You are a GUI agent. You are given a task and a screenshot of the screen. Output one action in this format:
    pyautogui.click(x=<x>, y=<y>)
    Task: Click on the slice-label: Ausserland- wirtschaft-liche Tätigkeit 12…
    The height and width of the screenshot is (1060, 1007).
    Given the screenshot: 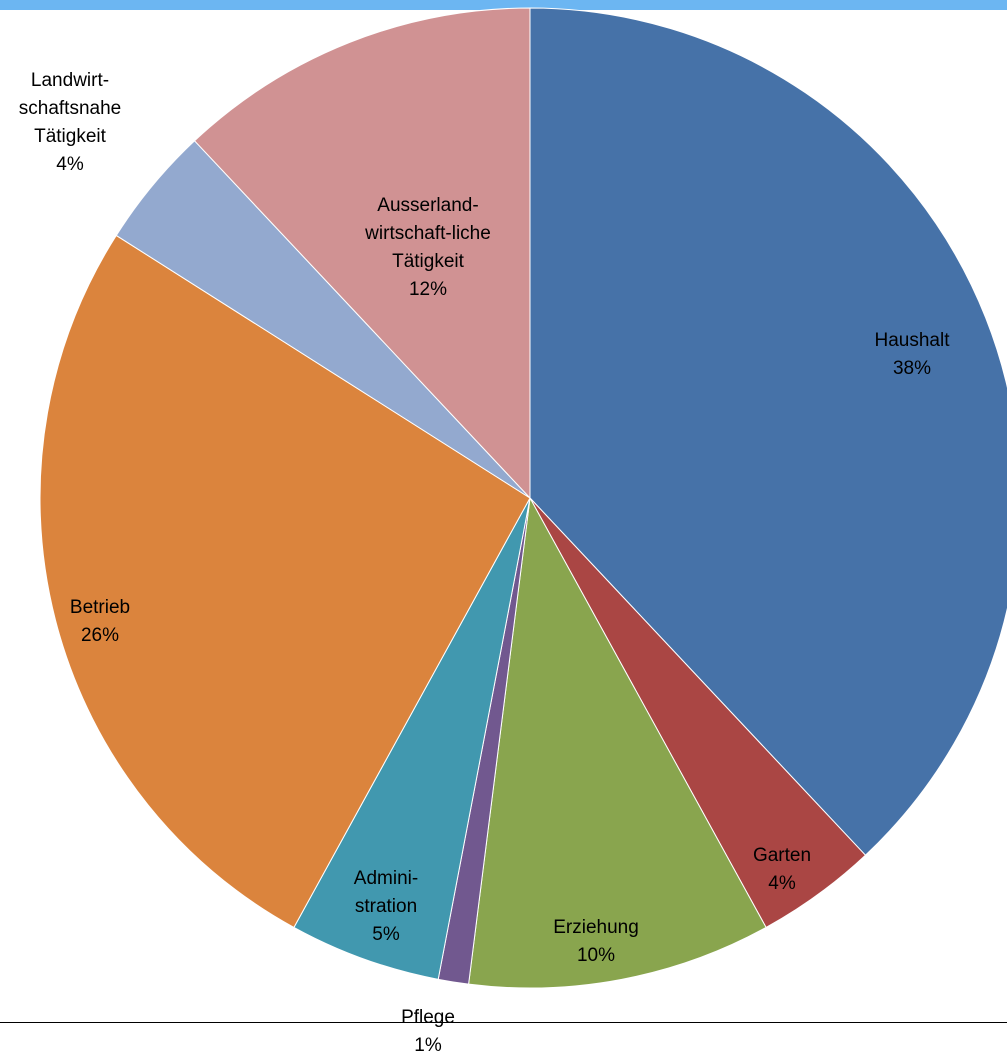 What is the action you would take?
    pyautogui.click(x=428, y=248)
    